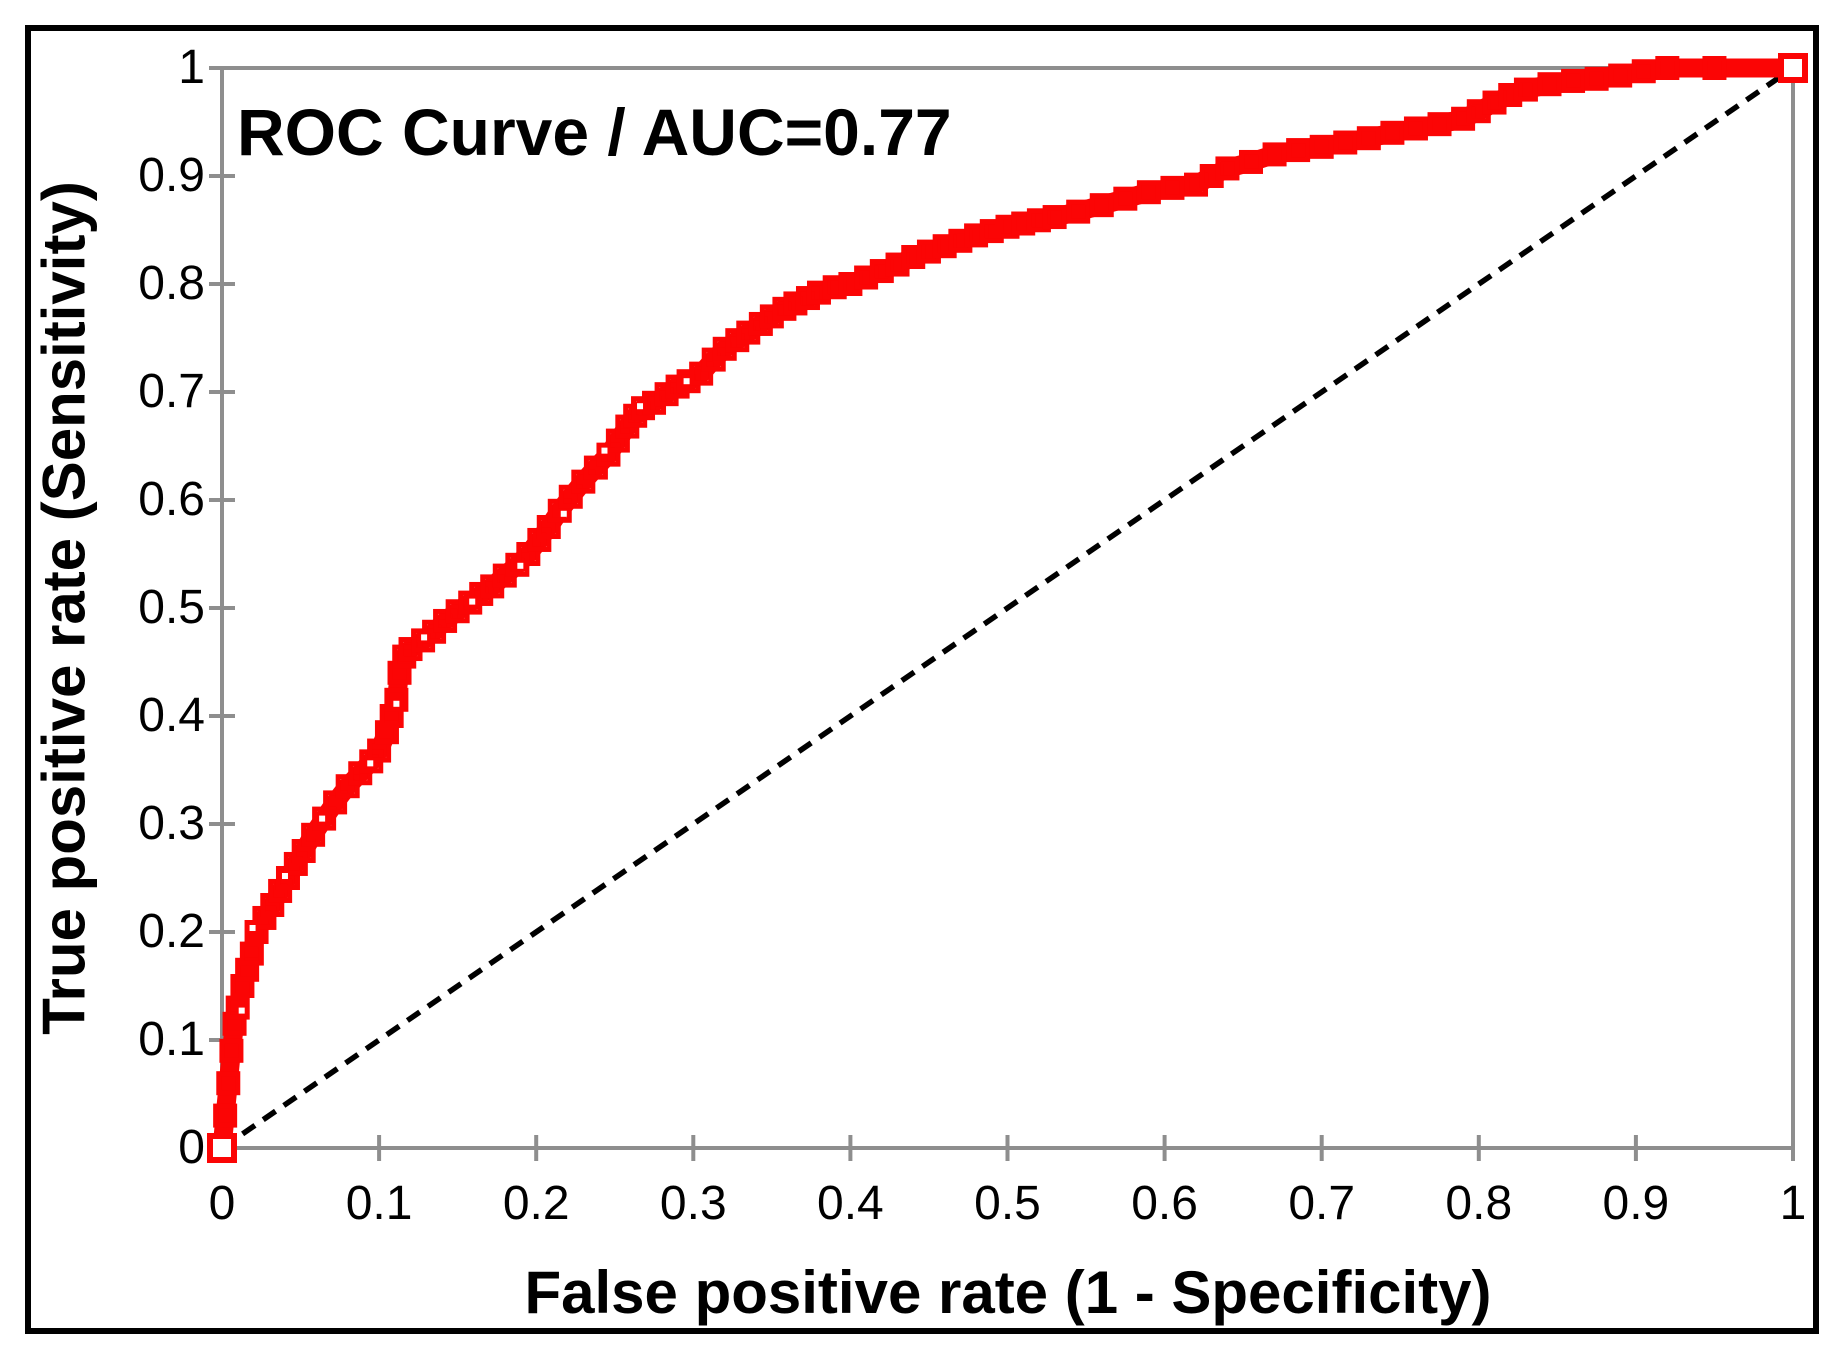 This screenshot has height=1359, width=1844. What do you see at coordinates (171, 175) in the screenshot?
I see `y-tick-label: 0.9` at bounding box center [171, 175].